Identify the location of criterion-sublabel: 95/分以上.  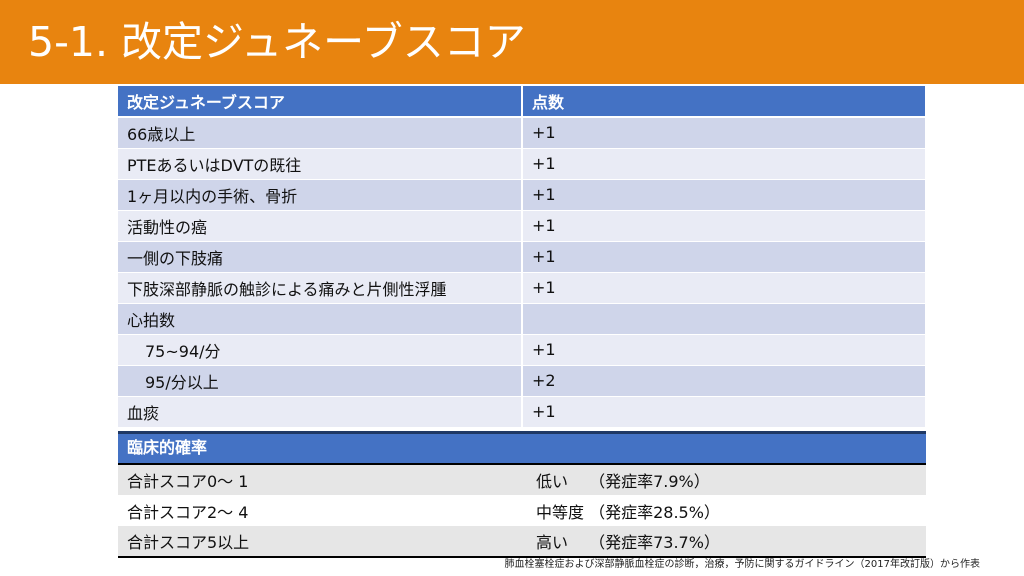
(320, 381).